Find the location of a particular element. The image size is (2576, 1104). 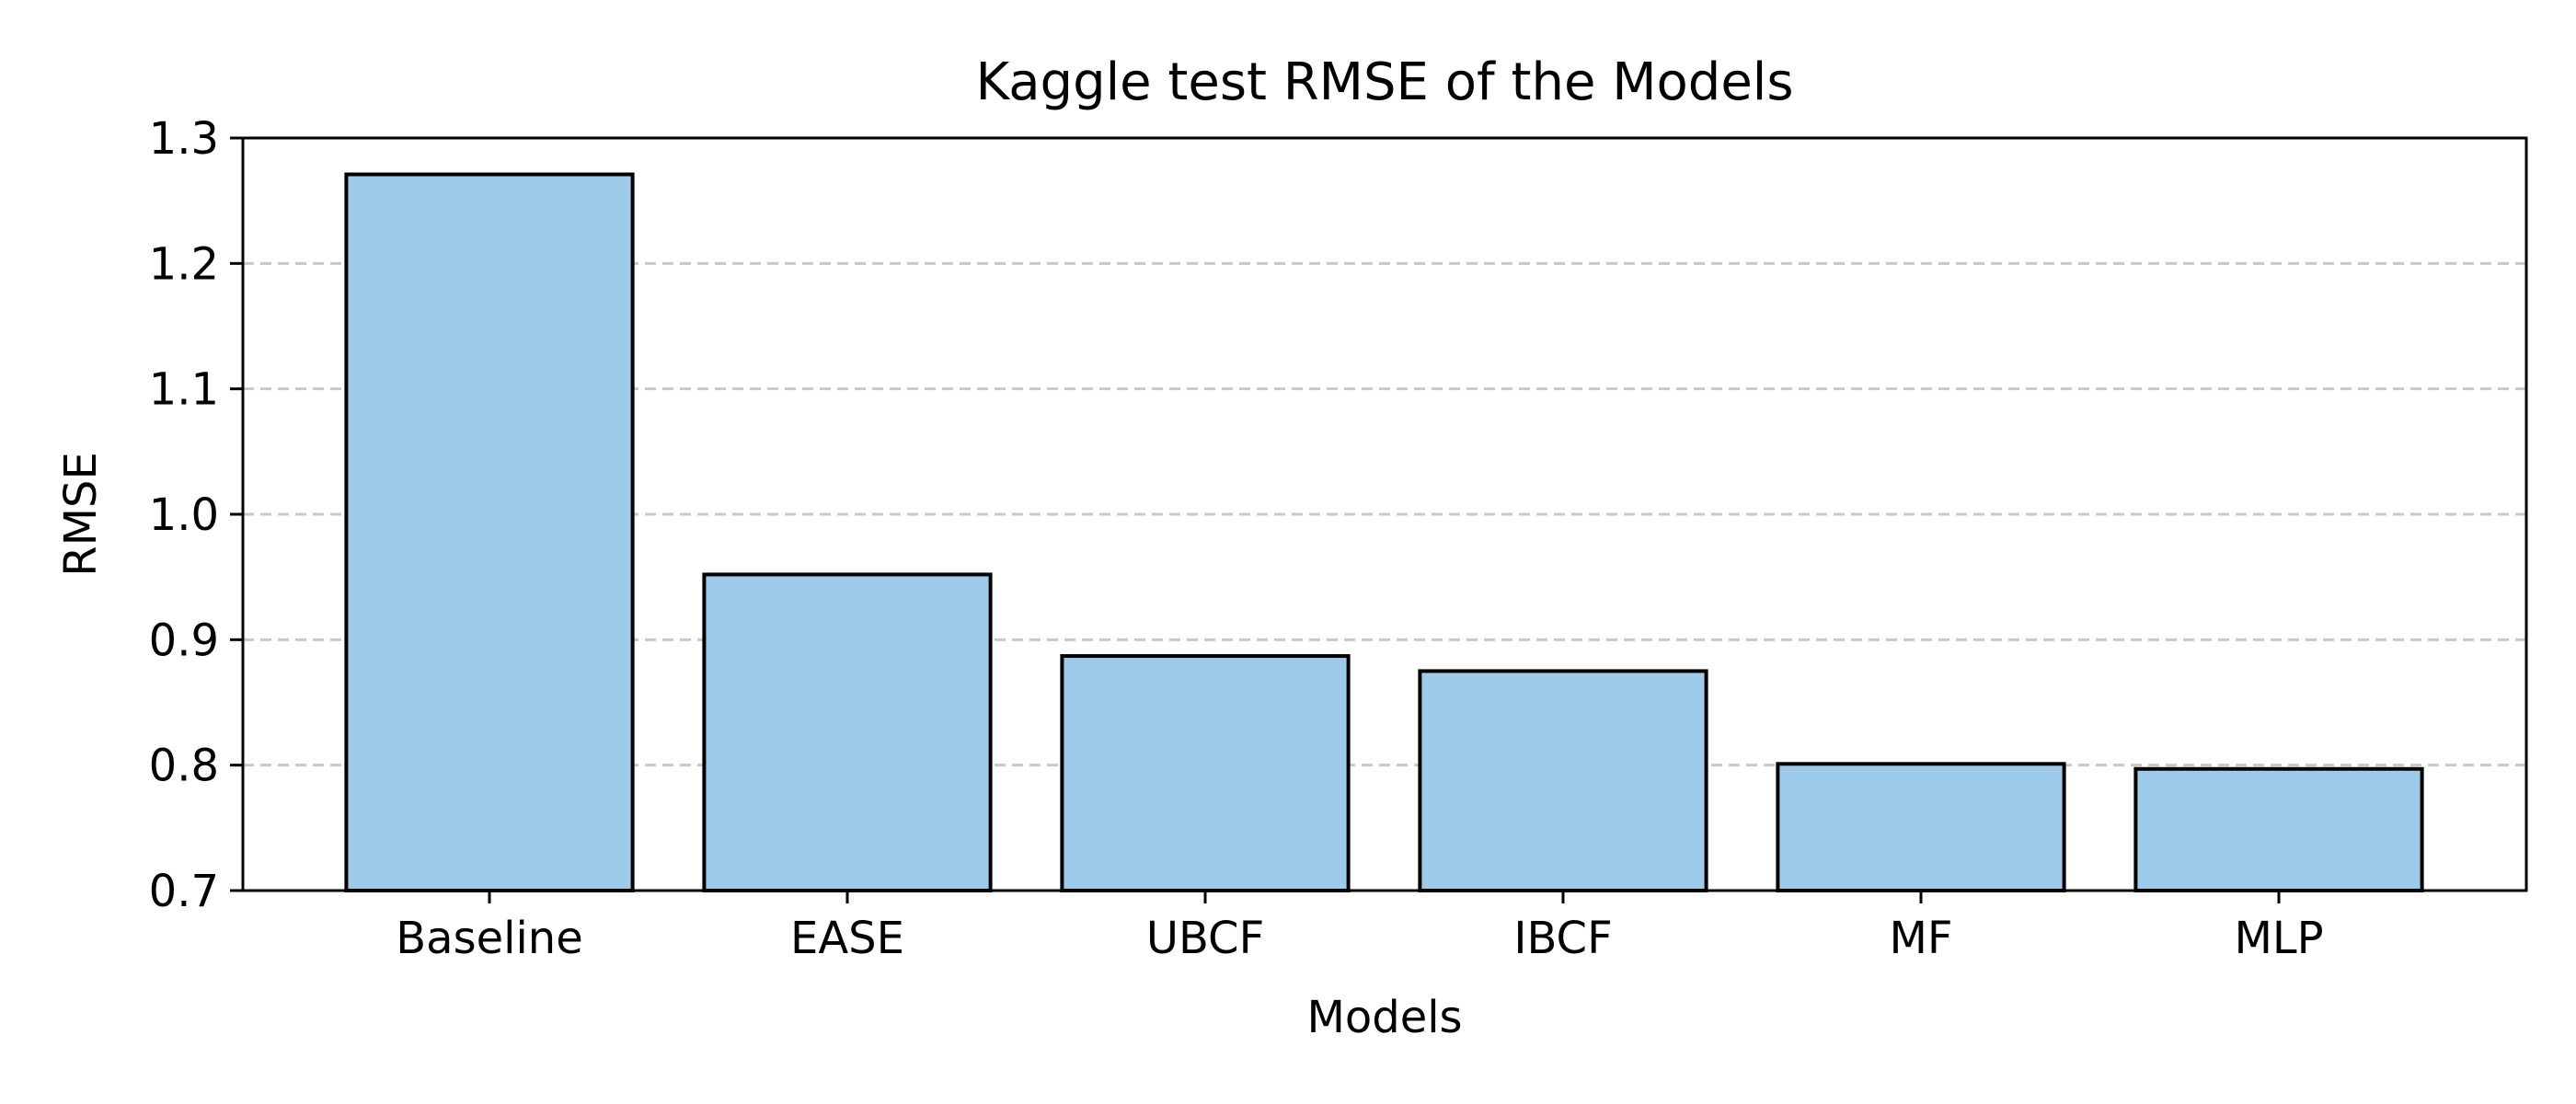

y-tick-label: 0.9 is located at coordinates (184, 640).